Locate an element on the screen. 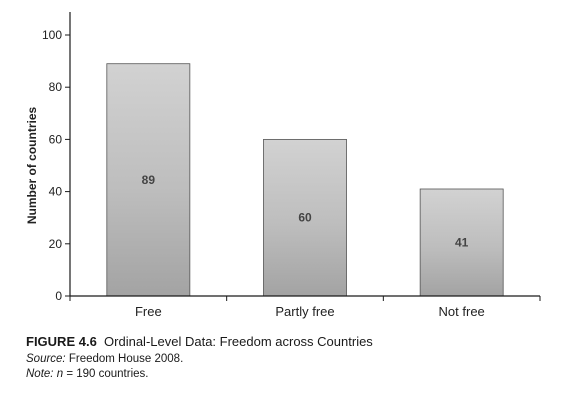  note-label: Note: is located at coordinates (40, 374).